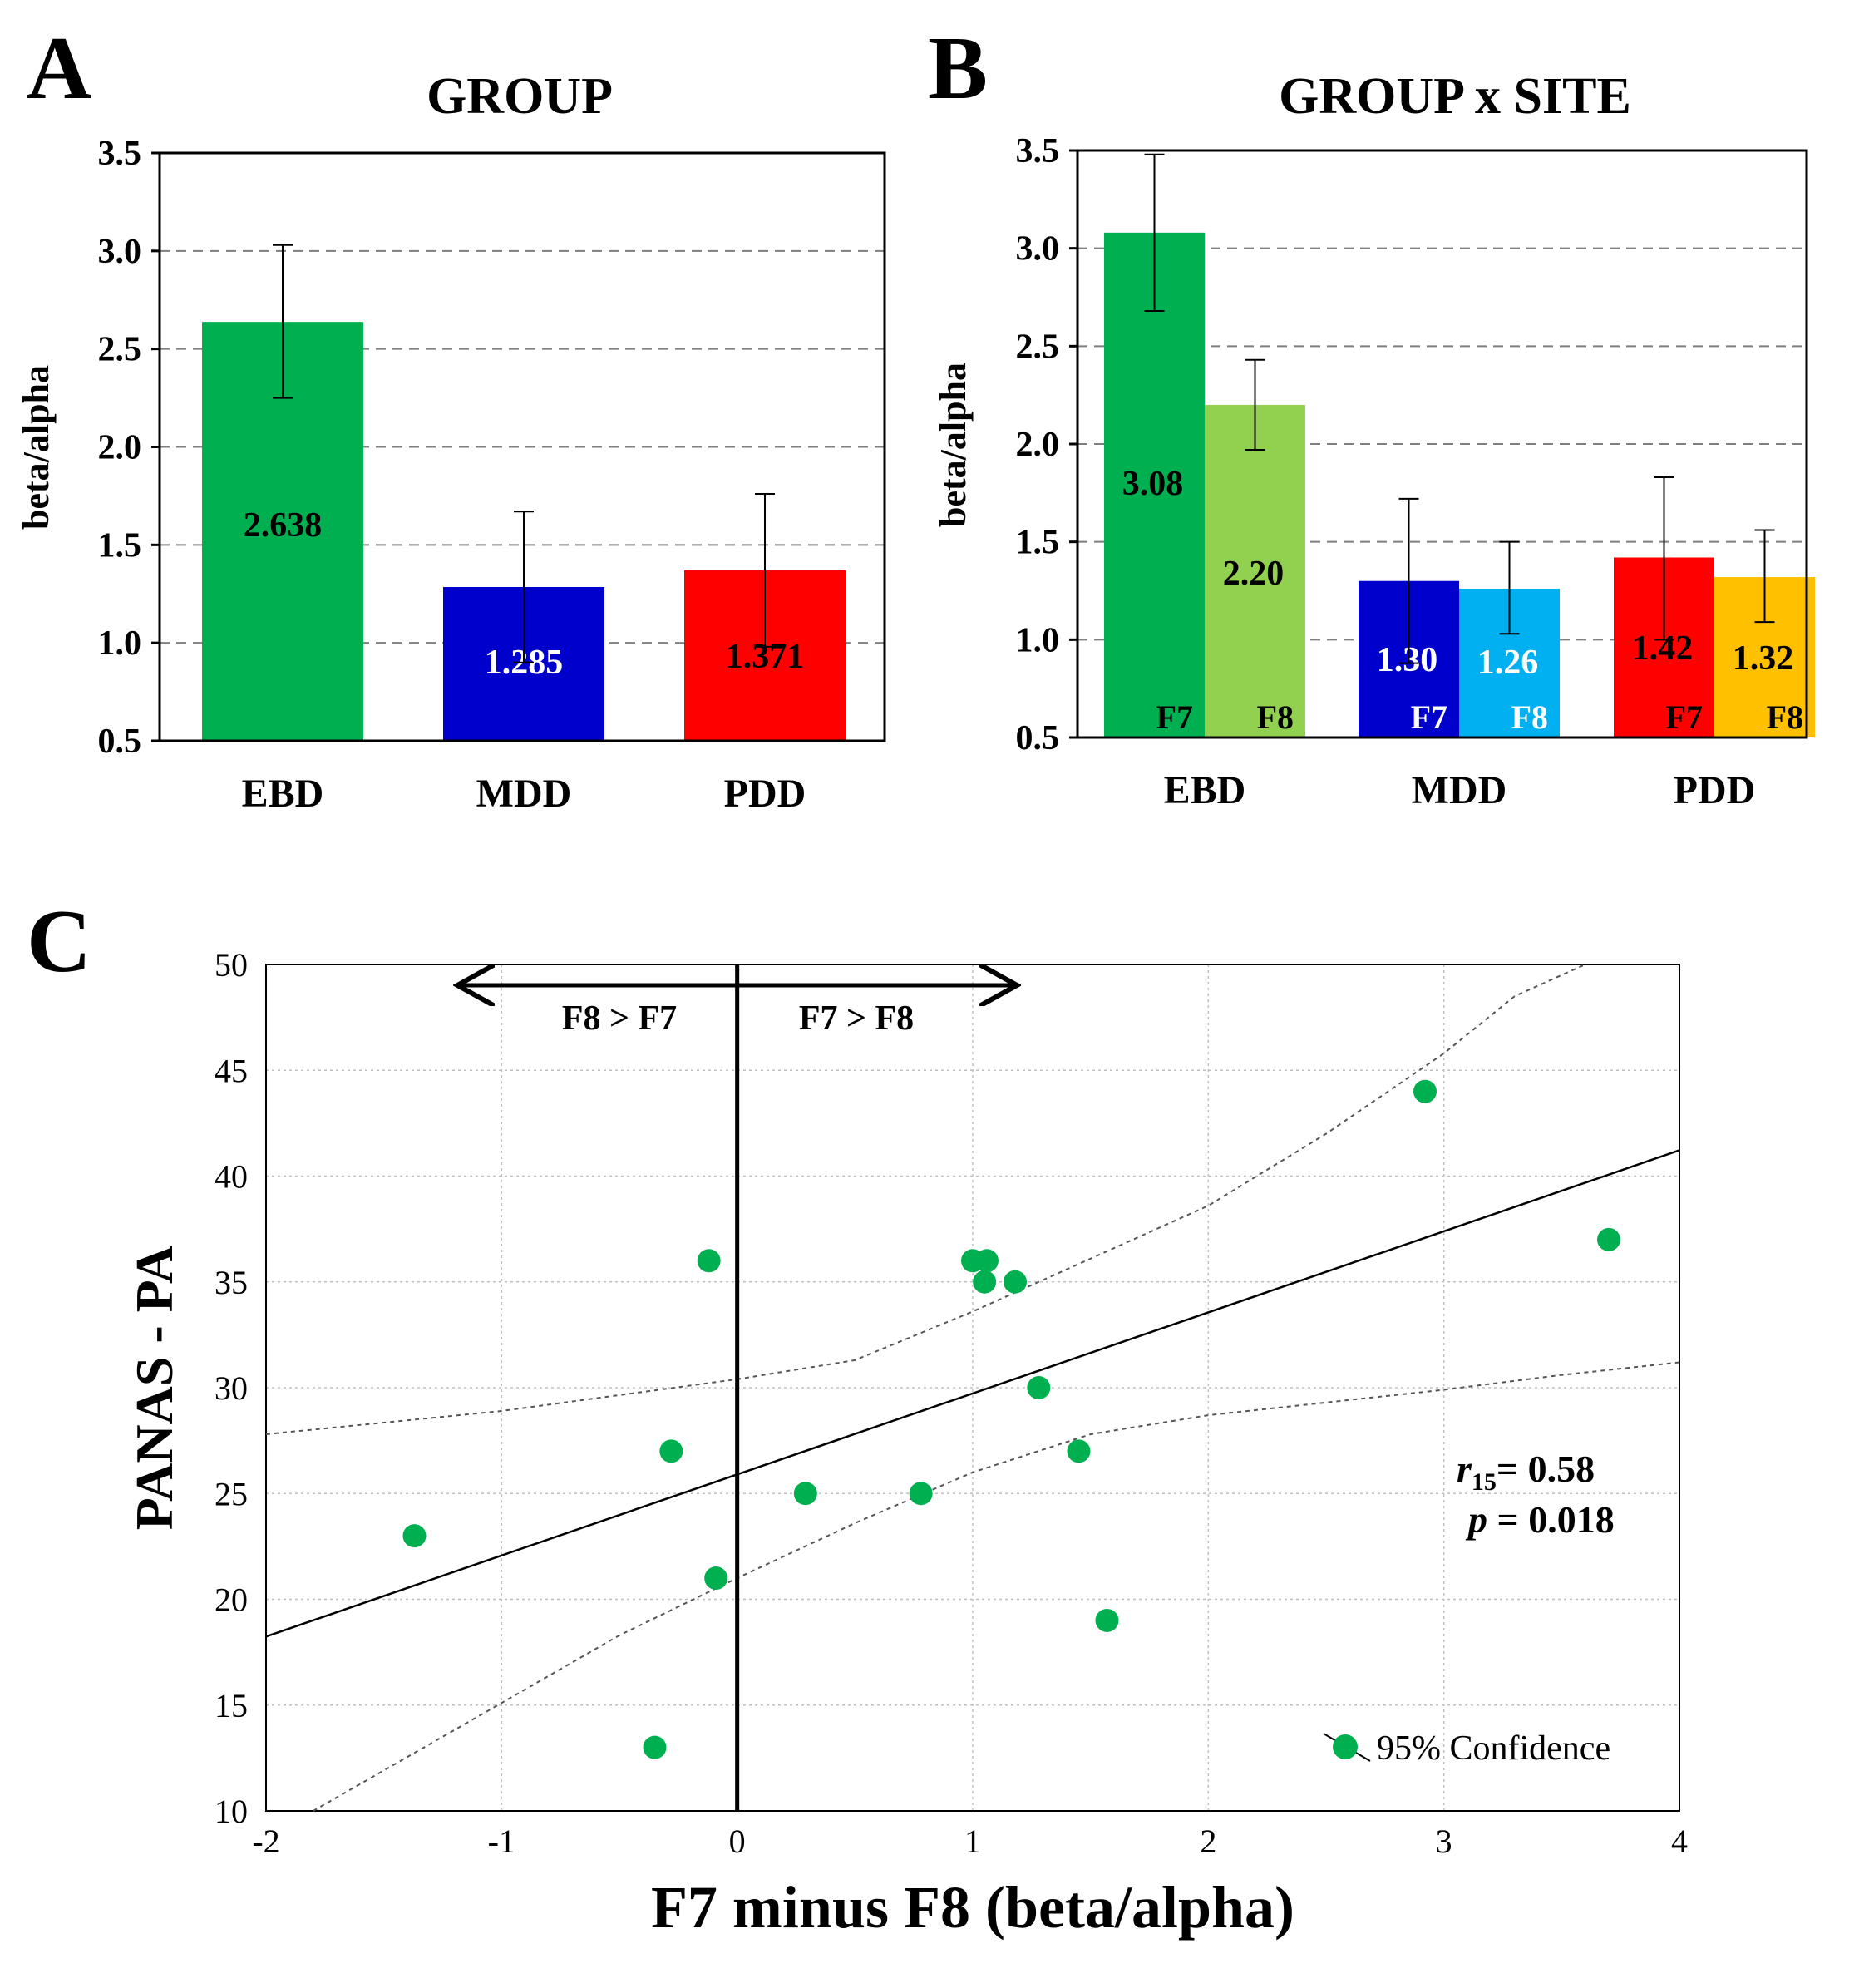 This screenshot has height=1988, width=1864. I want to click on panel-c-letter: C, so click(59, 941).